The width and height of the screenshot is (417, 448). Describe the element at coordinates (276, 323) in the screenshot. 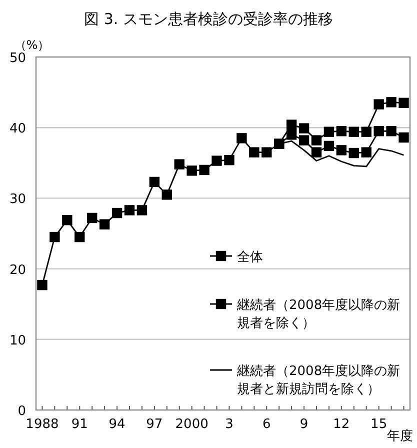

I see `legend-label: 規者を除く）` at that location.